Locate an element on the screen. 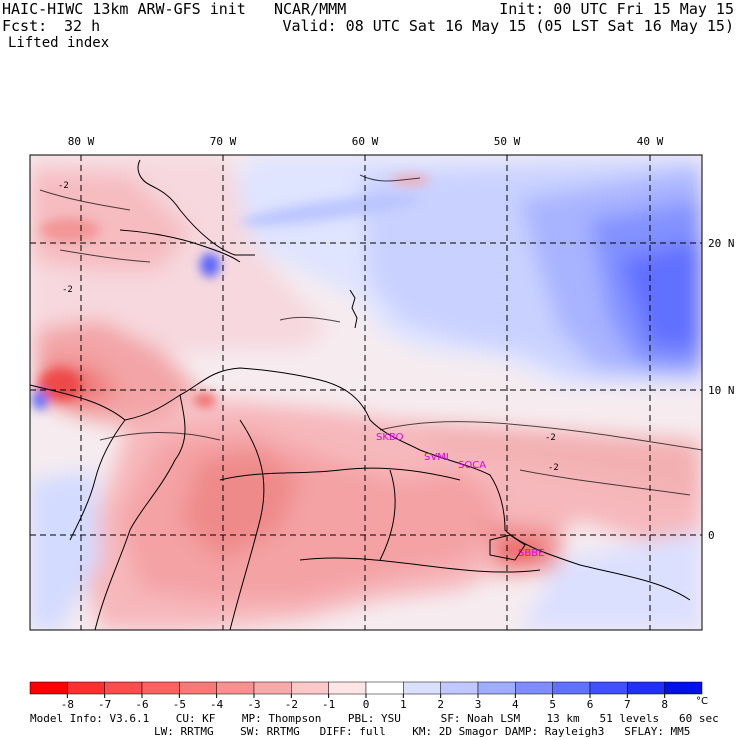  colorbar is located at coordinates (366, 688).